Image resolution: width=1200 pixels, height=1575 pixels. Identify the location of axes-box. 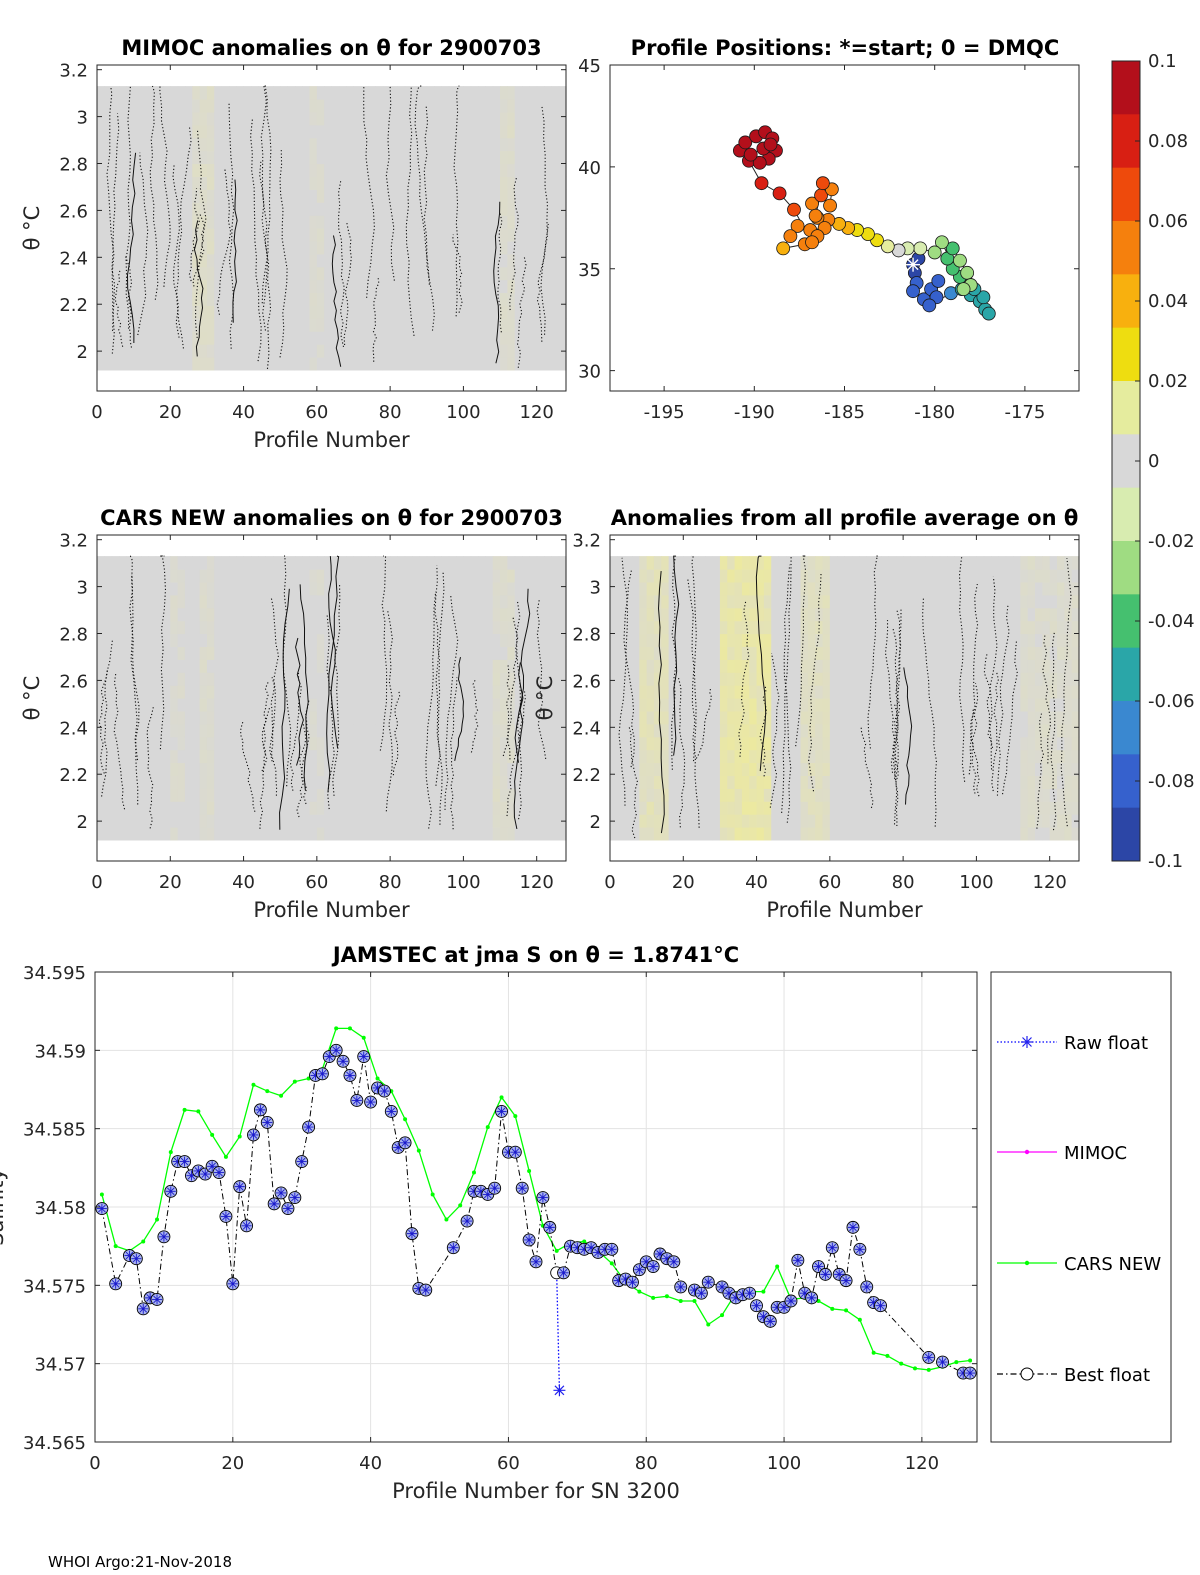
(331, 698).